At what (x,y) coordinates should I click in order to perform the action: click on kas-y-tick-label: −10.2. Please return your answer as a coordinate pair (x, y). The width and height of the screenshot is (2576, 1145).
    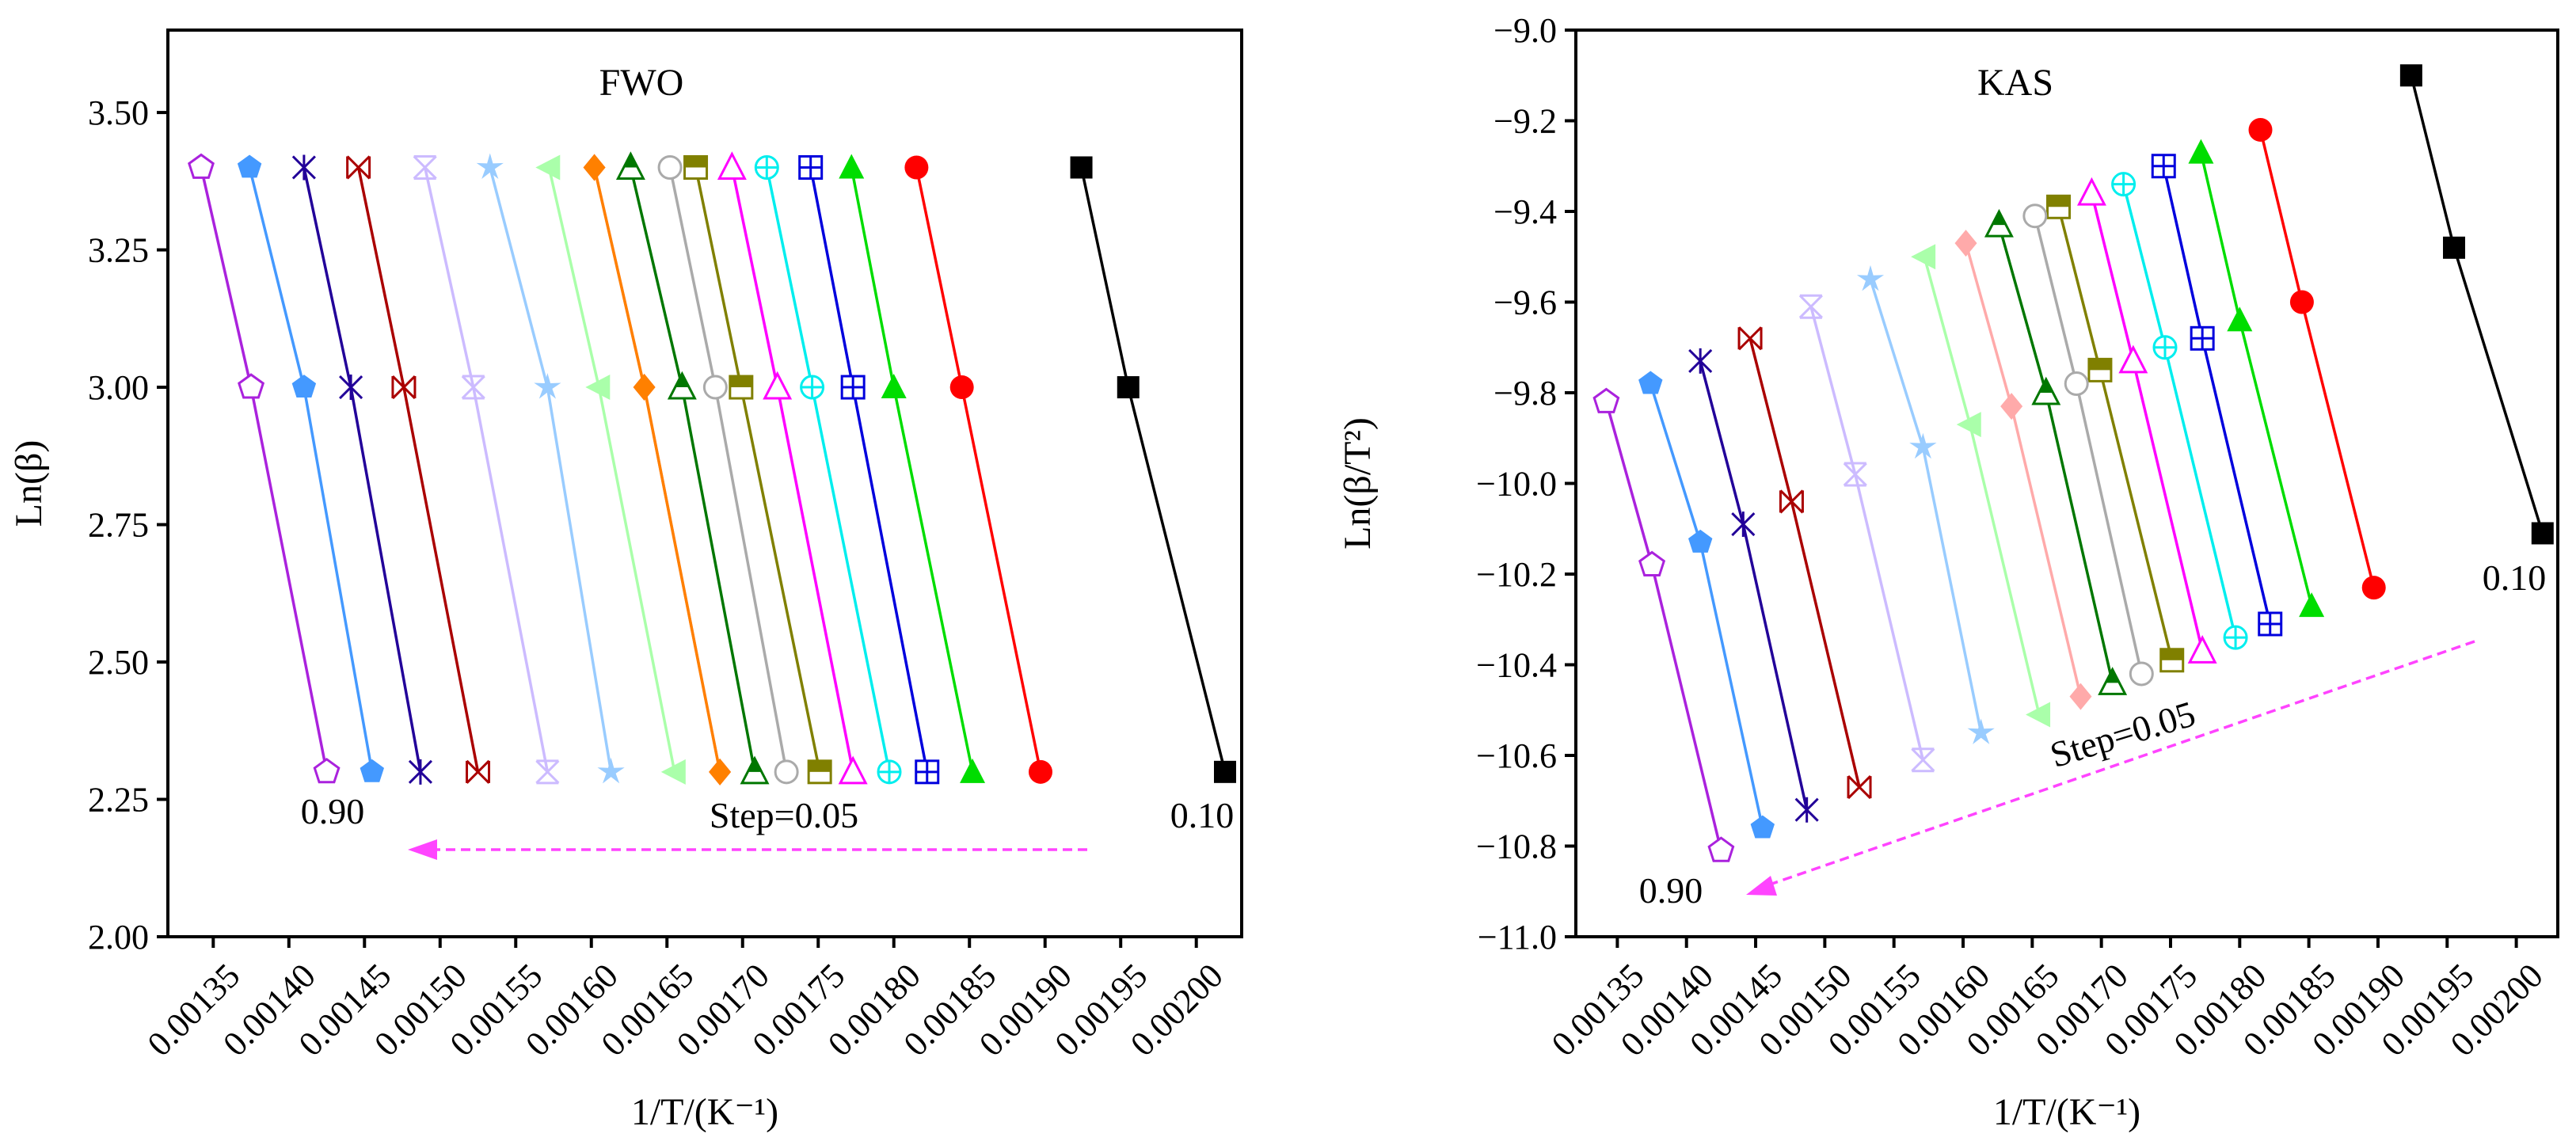
    Looking at the image, I should click on (1516, 574).